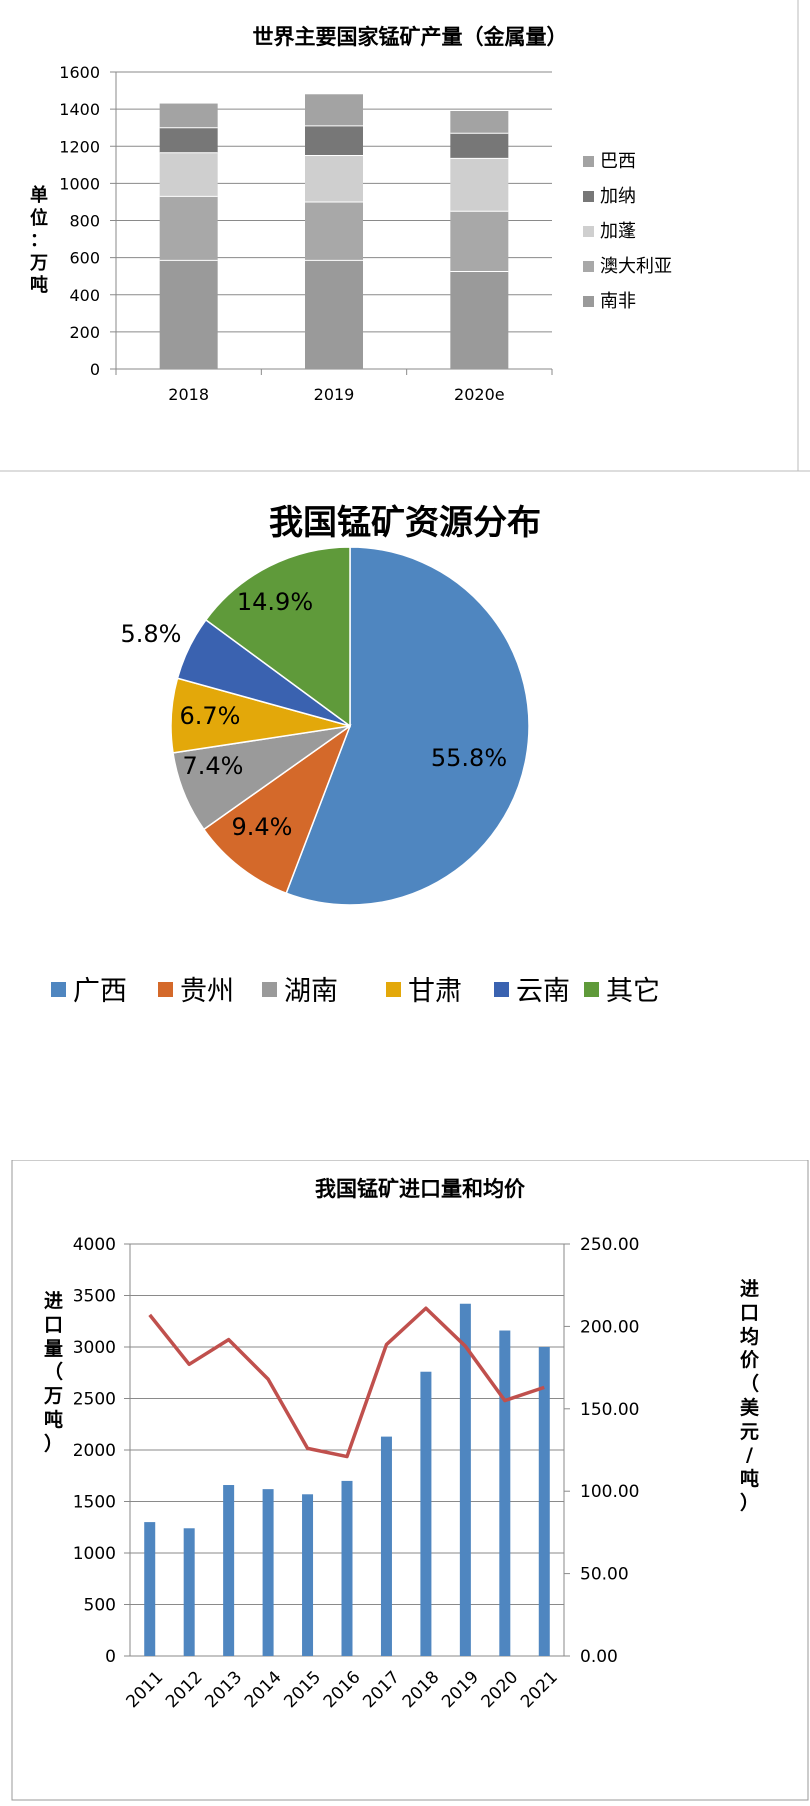 The width and height of the screenshot is (810, 1806). I want to click on legend-label: 澳大利亚, so click(636, 266).